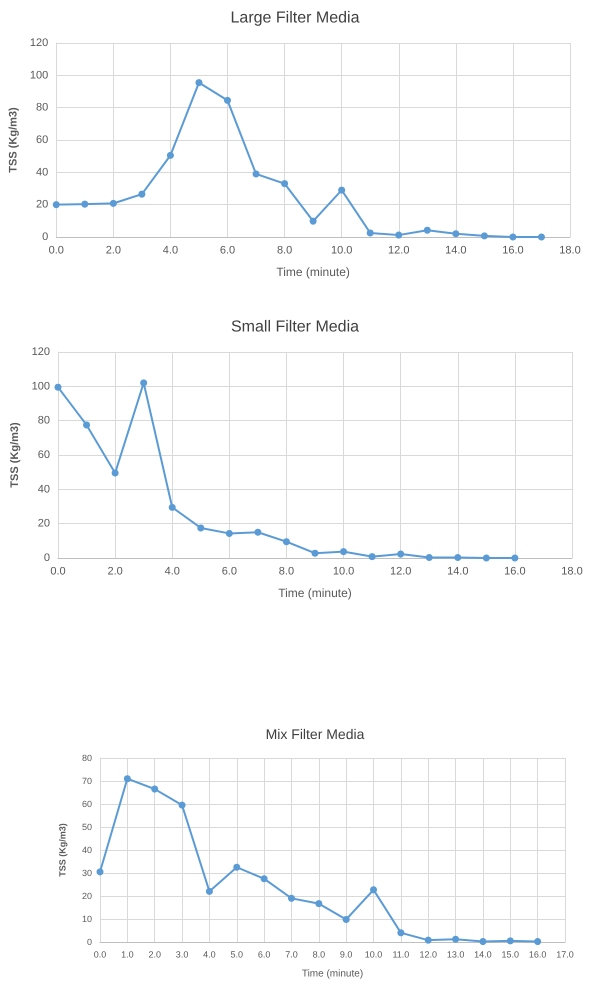  What do you see at coordinates (87, 827) in the screenshot?
I see `y-tick-label: 50` at bounding box center [87, 827].